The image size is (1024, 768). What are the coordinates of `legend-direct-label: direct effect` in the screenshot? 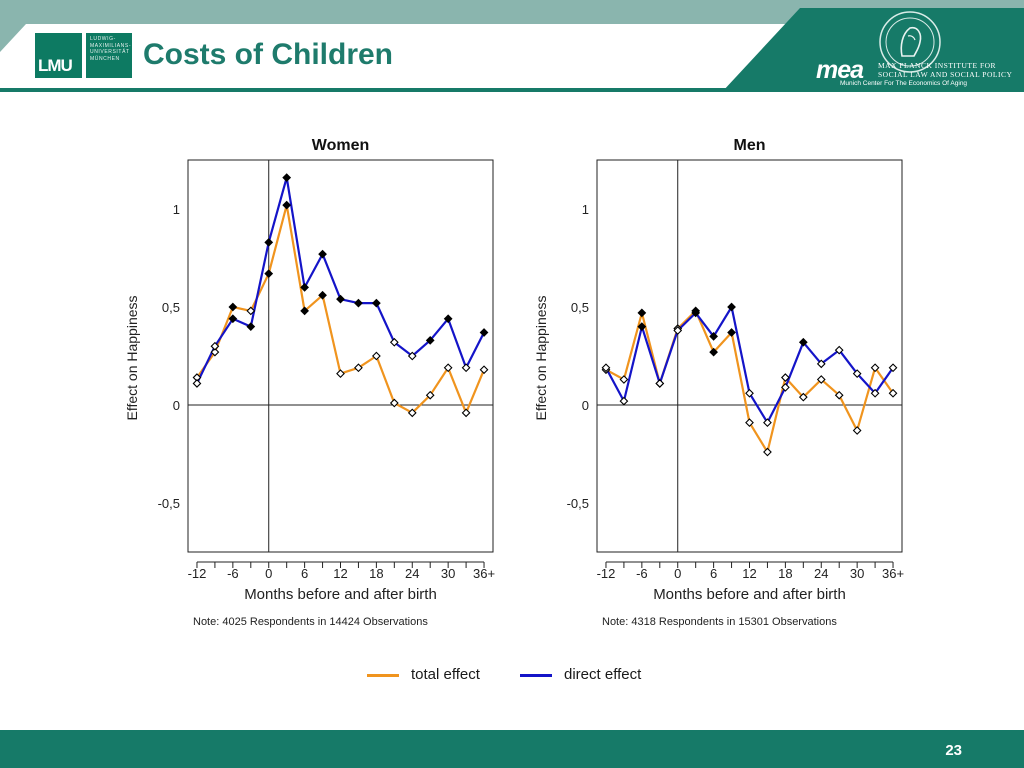 It's located at (603, 674).